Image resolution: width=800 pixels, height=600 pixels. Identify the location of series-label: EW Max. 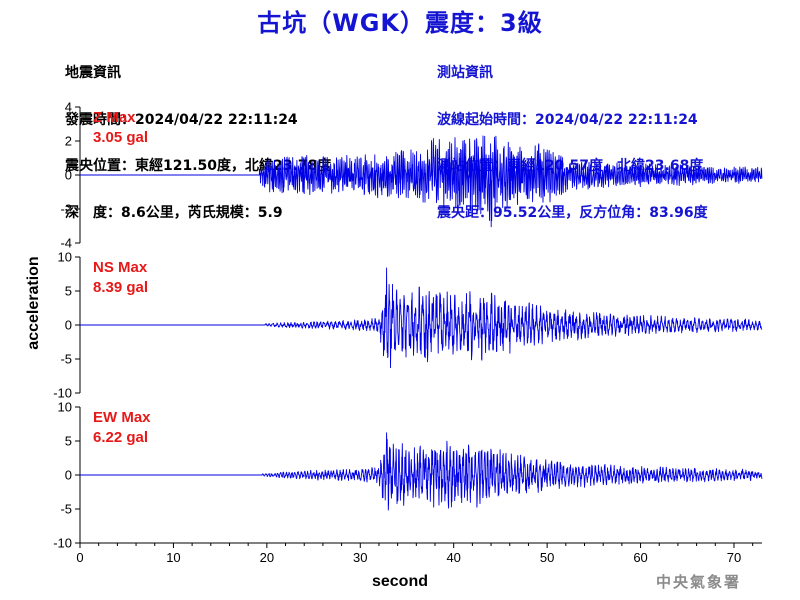
(122, 417).